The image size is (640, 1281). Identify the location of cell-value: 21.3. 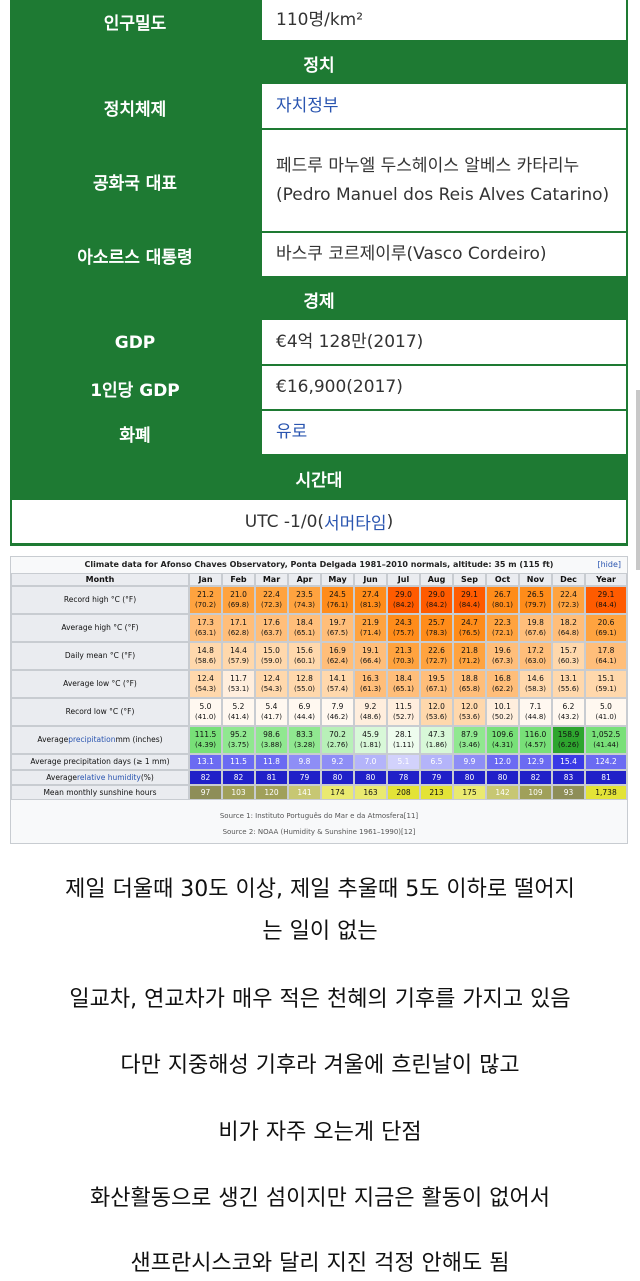
(403, 650).